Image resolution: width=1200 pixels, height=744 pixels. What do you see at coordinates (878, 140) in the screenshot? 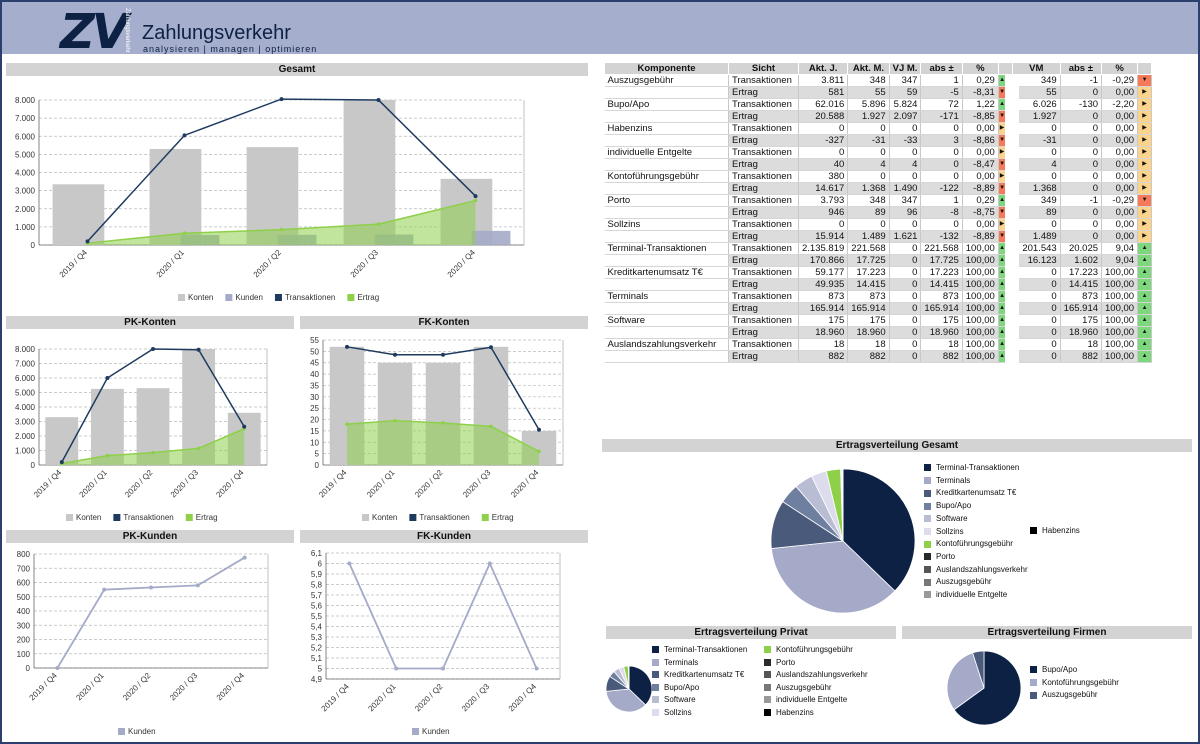
I see `table-row: Ertrag -327 -31 -33 3 -8,86 ▼ -31 0 0,00 ▶` at bounding box center [878, 140].